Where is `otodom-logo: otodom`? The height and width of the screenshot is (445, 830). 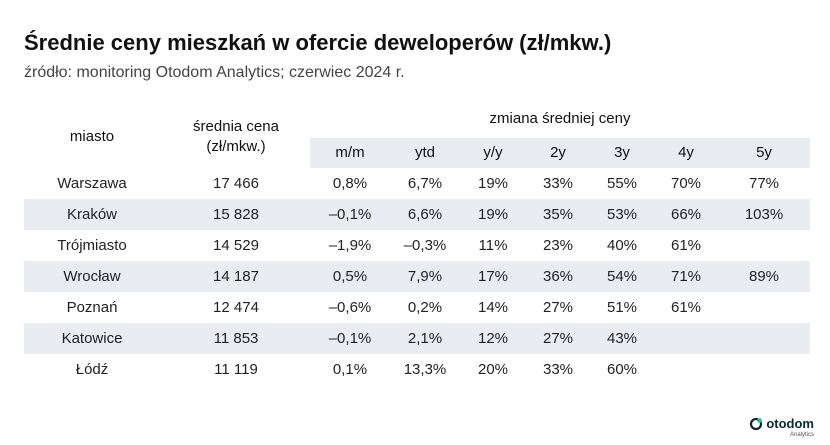 otodom-logo: otodom is located at coordinates (781, 423).